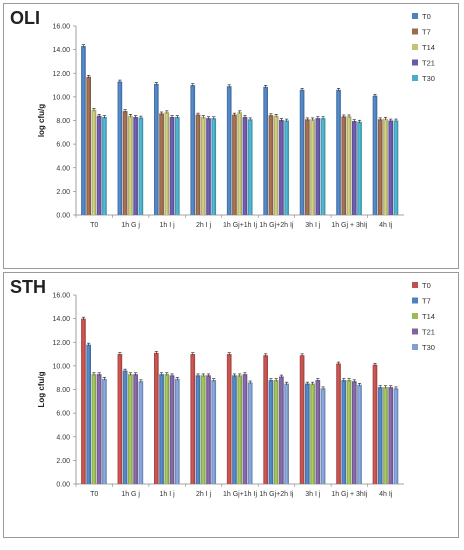 This screenshot has height=550, width=464. I want to click on y-tick-label: 10.00, so click(61, 366).